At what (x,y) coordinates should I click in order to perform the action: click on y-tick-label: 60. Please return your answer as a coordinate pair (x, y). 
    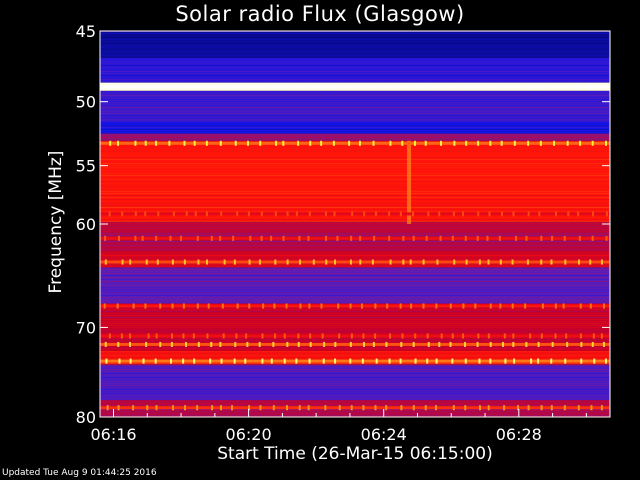
    Looking at the image, I should click on (86, 224).